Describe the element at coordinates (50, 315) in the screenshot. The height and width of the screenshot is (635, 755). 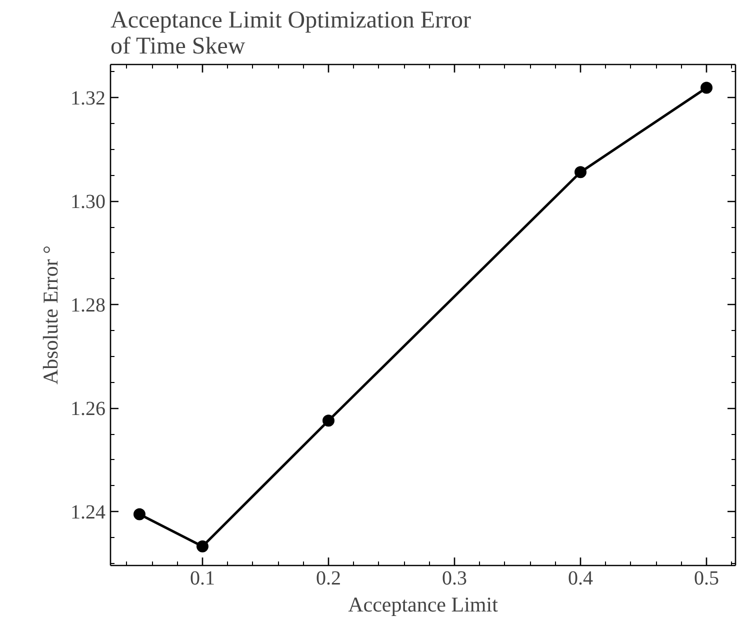
I see `y-axis-title: Absolute Error °` at that location.